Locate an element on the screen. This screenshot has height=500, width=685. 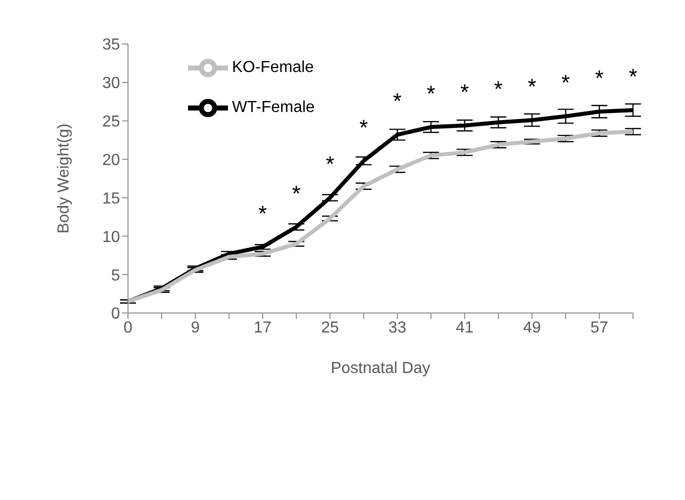
y-tick-label: 5 is located at coordinates (115, 275).